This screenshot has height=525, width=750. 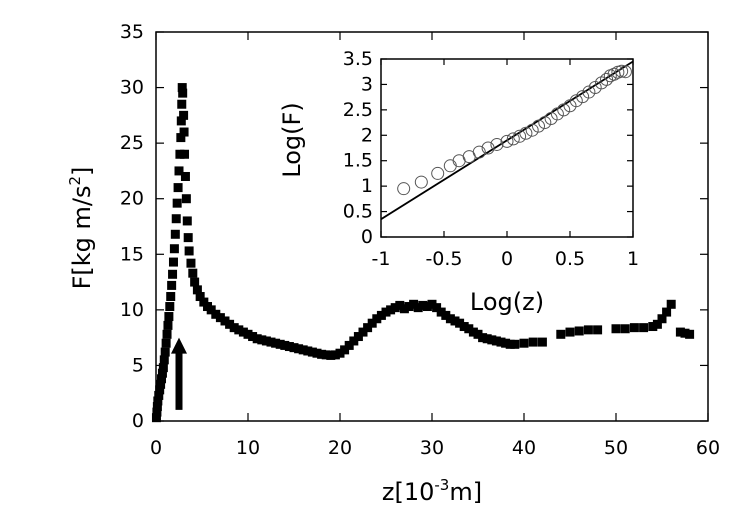 What do you see at coordinates (524, 448) in the screenshot?
I see `main-x-tick-label: 40` at bounding box center [524, 448].